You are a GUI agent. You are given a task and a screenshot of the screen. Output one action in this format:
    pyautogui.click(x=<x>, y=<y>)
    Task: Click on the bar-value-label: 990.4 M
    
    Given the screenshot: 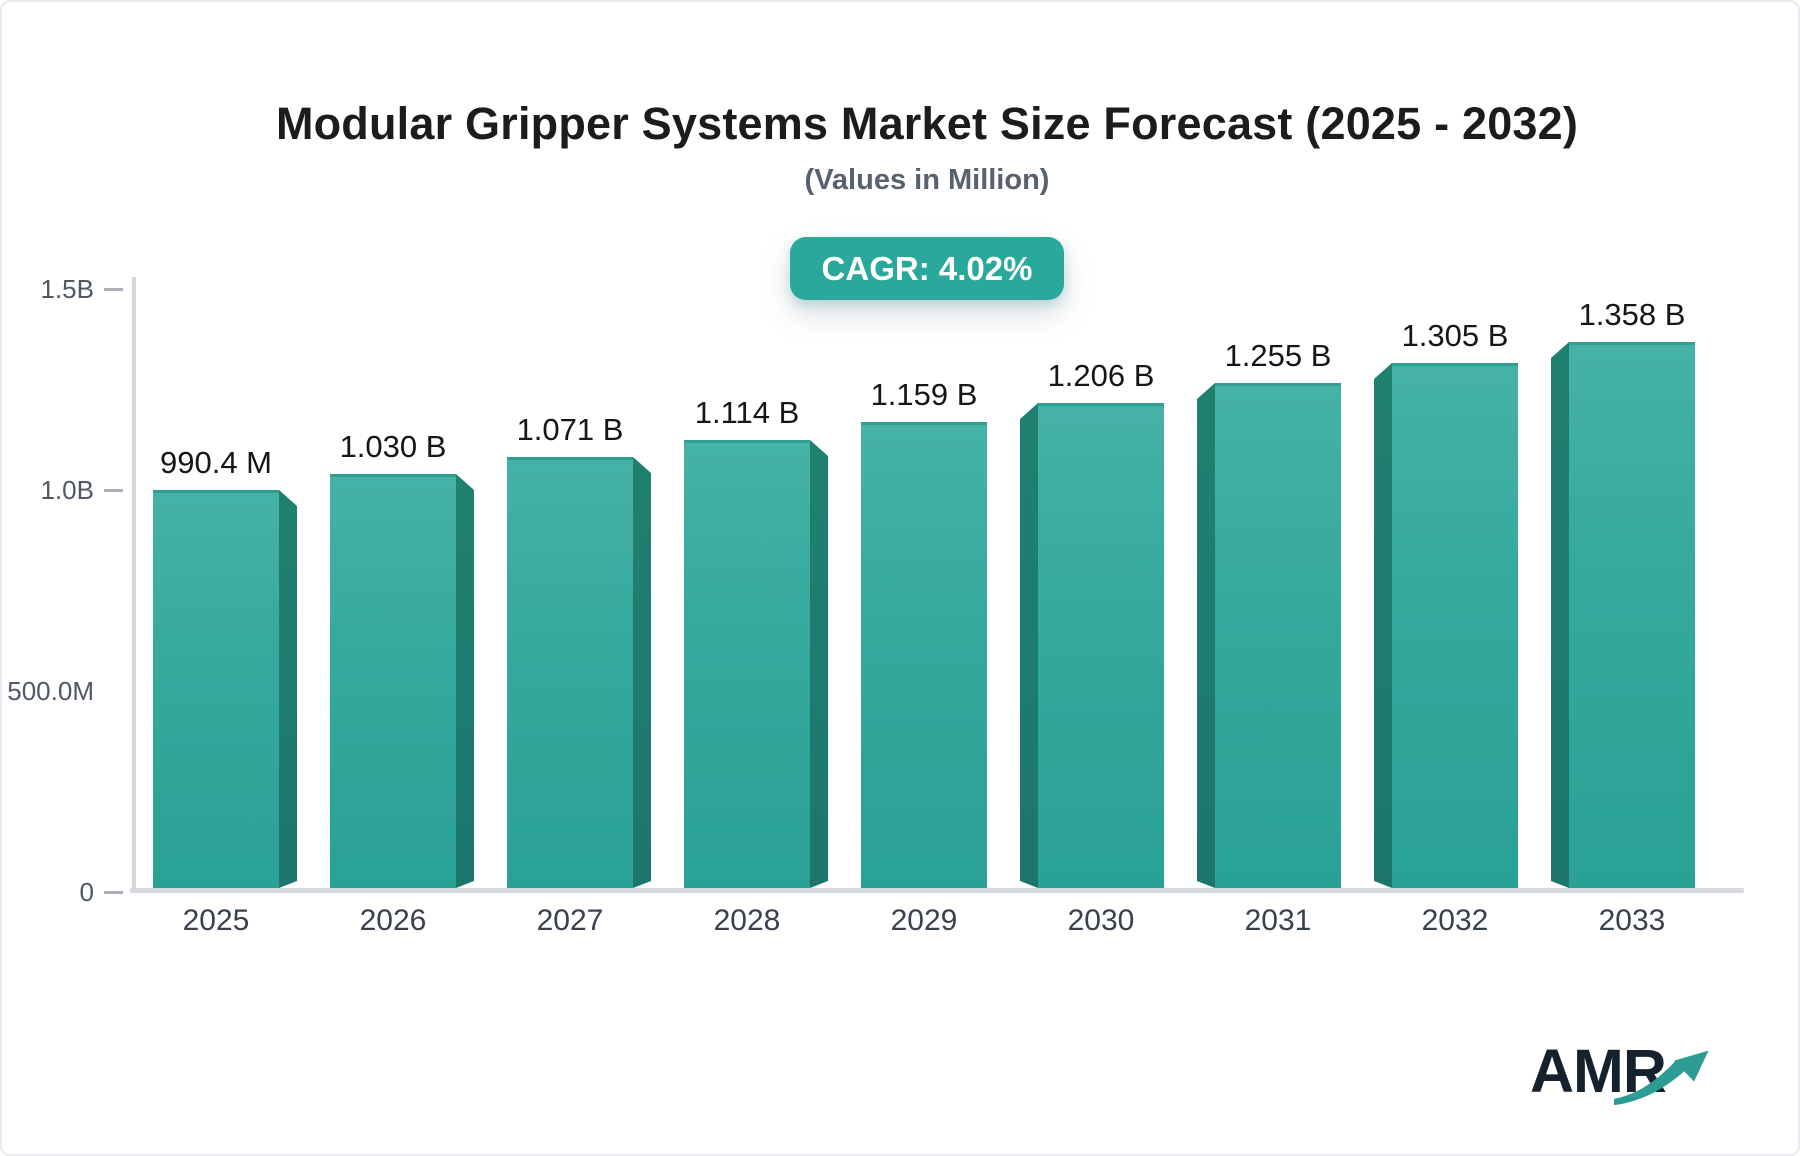 What is the action you would take?
    pyautogui.click(x=216, y=462)
    